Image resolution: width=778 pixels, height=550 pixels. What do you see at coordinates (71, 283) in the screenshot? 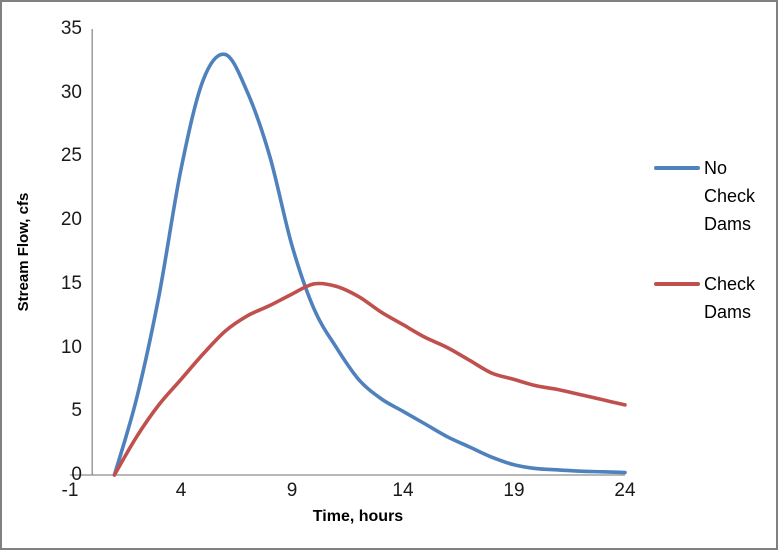
I see `y-axis-tick-label: 15` at bounding box center [71, 283].